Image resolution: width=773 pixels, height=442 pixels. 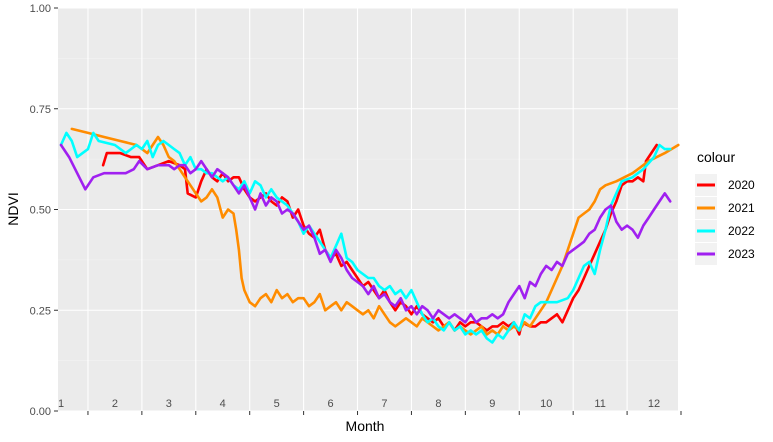 I want to click on y-axis: 0.00 0.25 0.50 0.75 1.00, so click(x=44, y=210).